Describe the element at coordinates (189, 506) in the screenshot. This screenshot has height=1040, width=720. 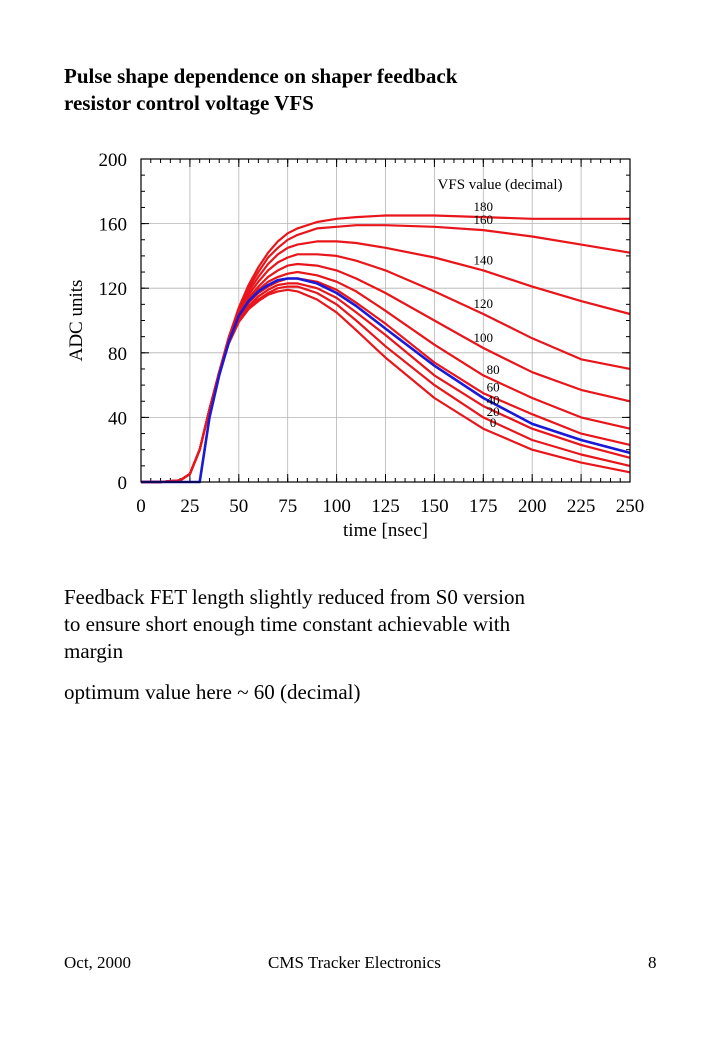
I see `x-tick-label: 25` at that location.